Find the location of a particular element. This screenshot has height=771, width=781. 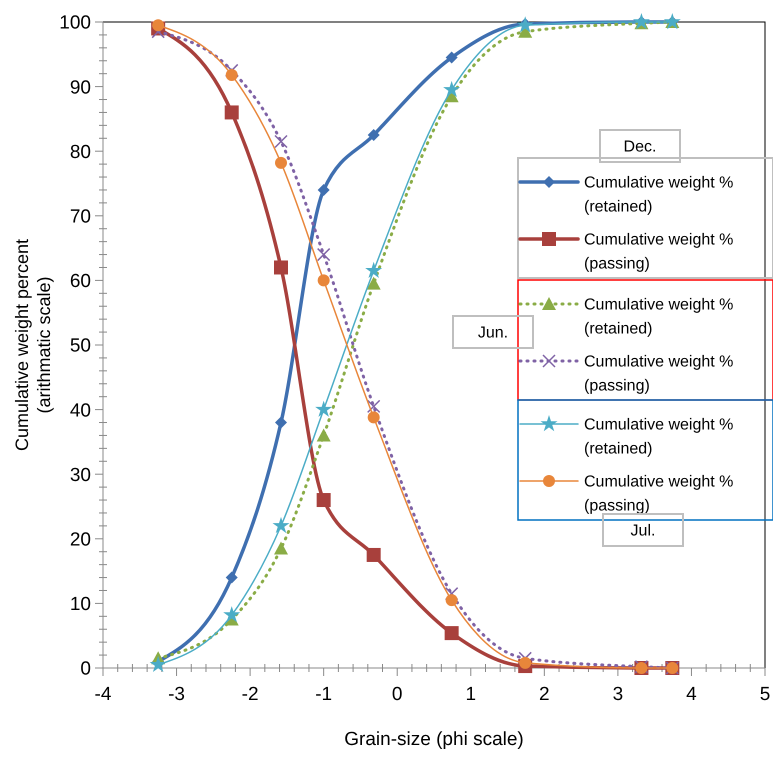

y-axis-title: Cumulative weight percent (arithmatic scale) is located at coordinates (33, 345).